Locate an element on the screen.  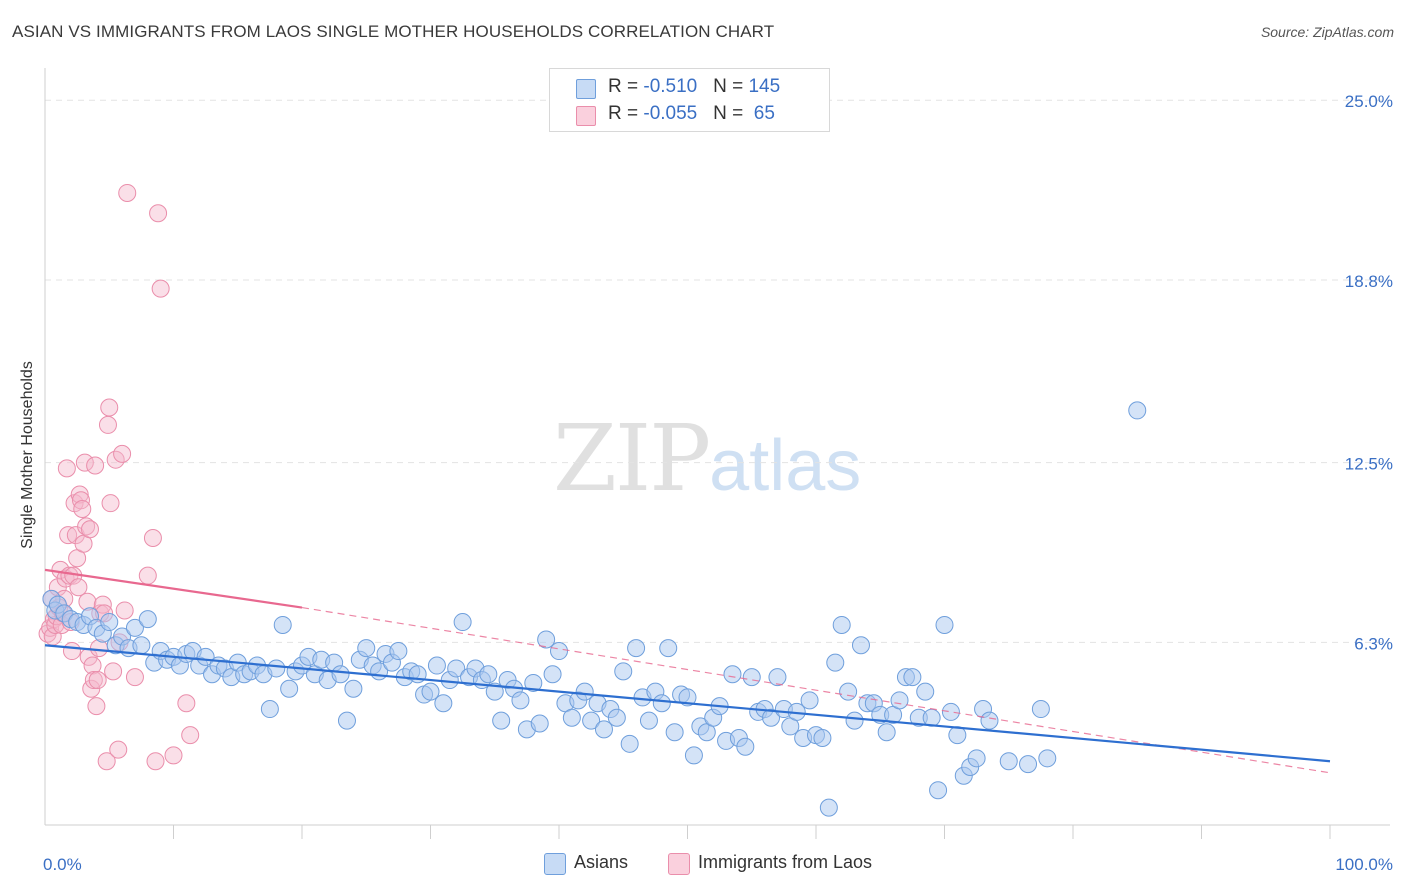
source-credit: Source: ZipAtlas.com is located at coordinates (1327, 32).